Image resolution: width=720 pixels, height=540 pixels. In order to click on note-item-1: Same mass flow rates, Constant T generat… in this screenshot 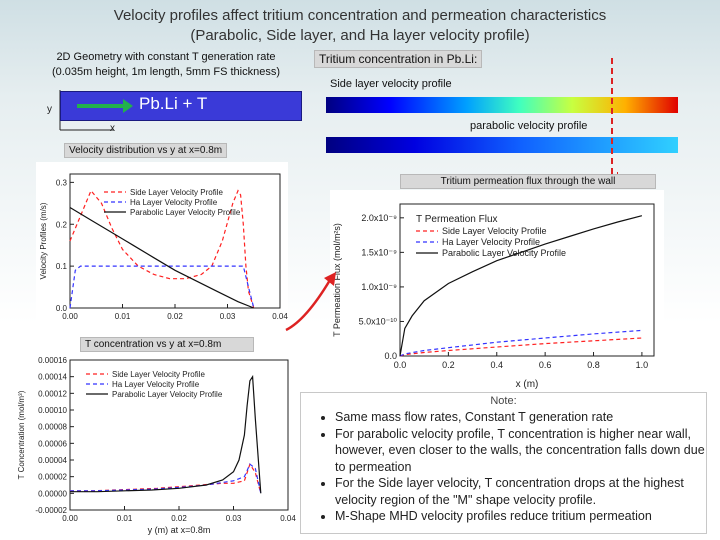, I will do `click(520, 417)`.